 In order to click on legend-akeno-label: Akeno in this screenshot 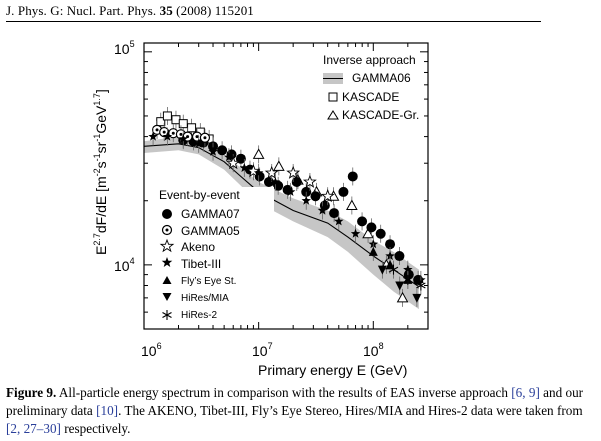, I will do `click(198, 247)`.